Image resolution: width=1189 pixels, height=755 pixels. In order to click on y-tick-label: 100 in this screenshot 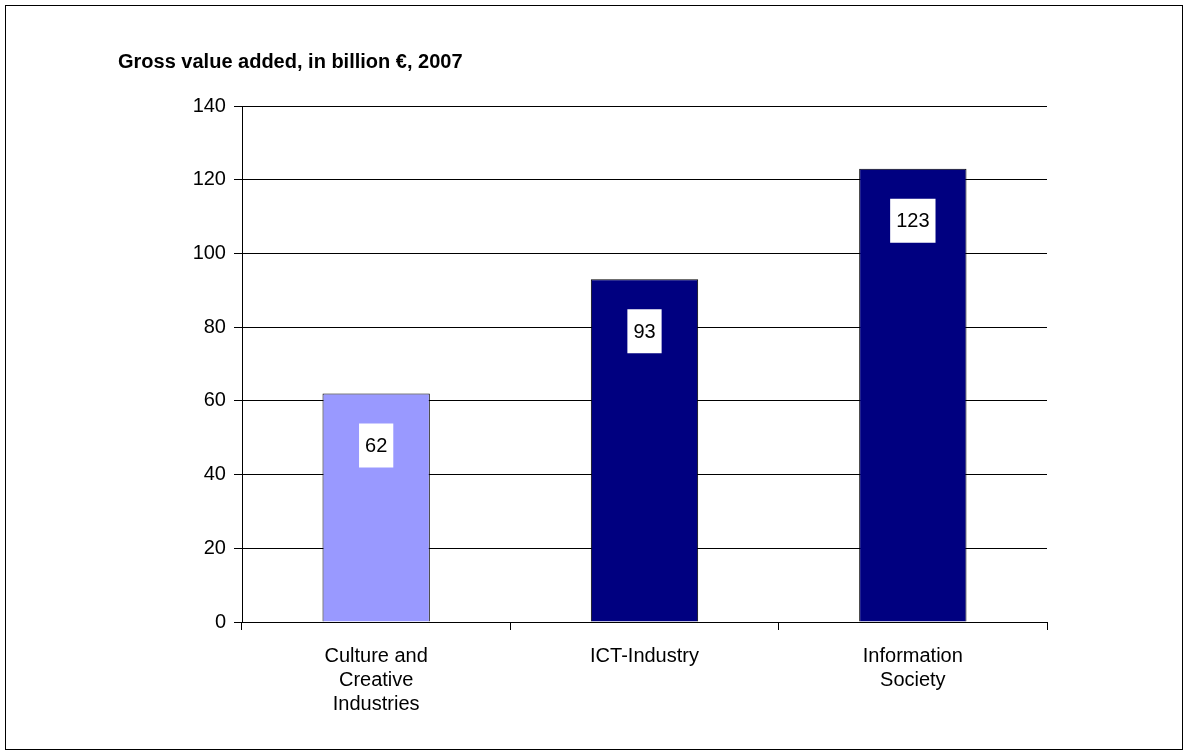, I will do `click(209, 251)`.